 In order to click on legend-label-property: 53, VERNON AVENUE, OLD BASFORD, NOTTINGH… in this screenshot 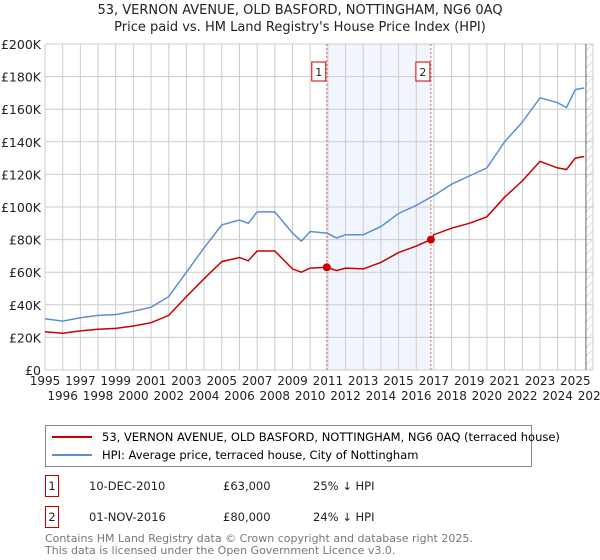, I will do `click(331, 437)`.